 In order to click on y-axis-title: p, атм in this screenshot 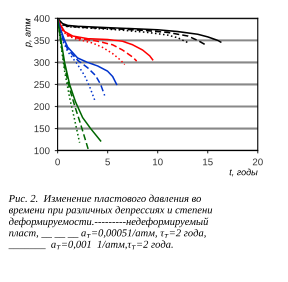, I will do `click(29, 33)`.